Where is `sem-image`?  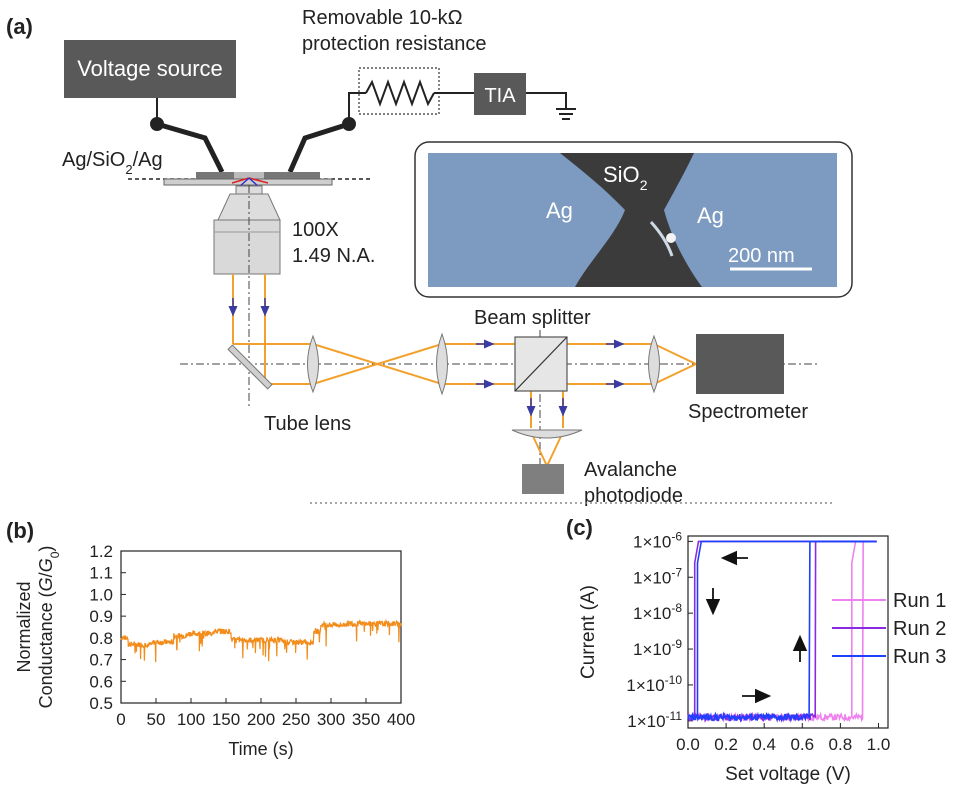
sem-image is located at coordinates (632, 220).